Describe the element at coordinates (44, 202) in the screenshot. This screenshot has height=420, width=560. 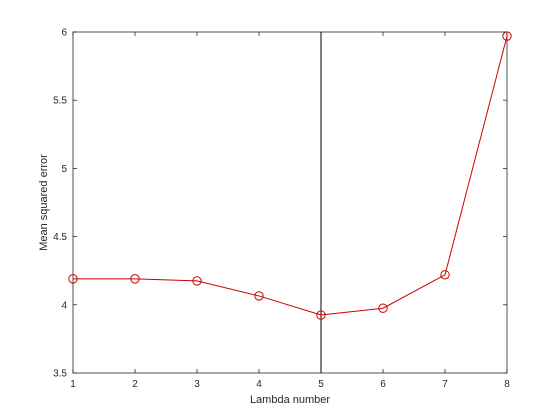
I see `y-axis-label: Mean squared error` at that location.